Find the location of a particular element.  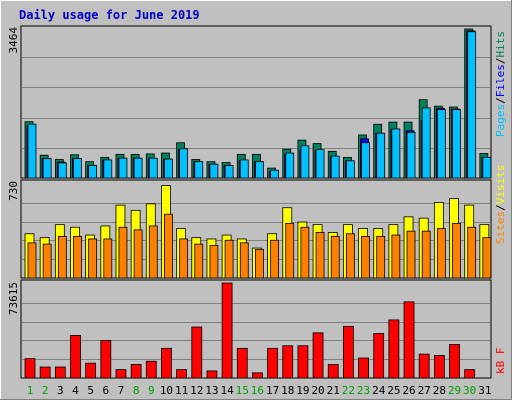

x-tick-label: 9 is located at coordinates (151, 390).